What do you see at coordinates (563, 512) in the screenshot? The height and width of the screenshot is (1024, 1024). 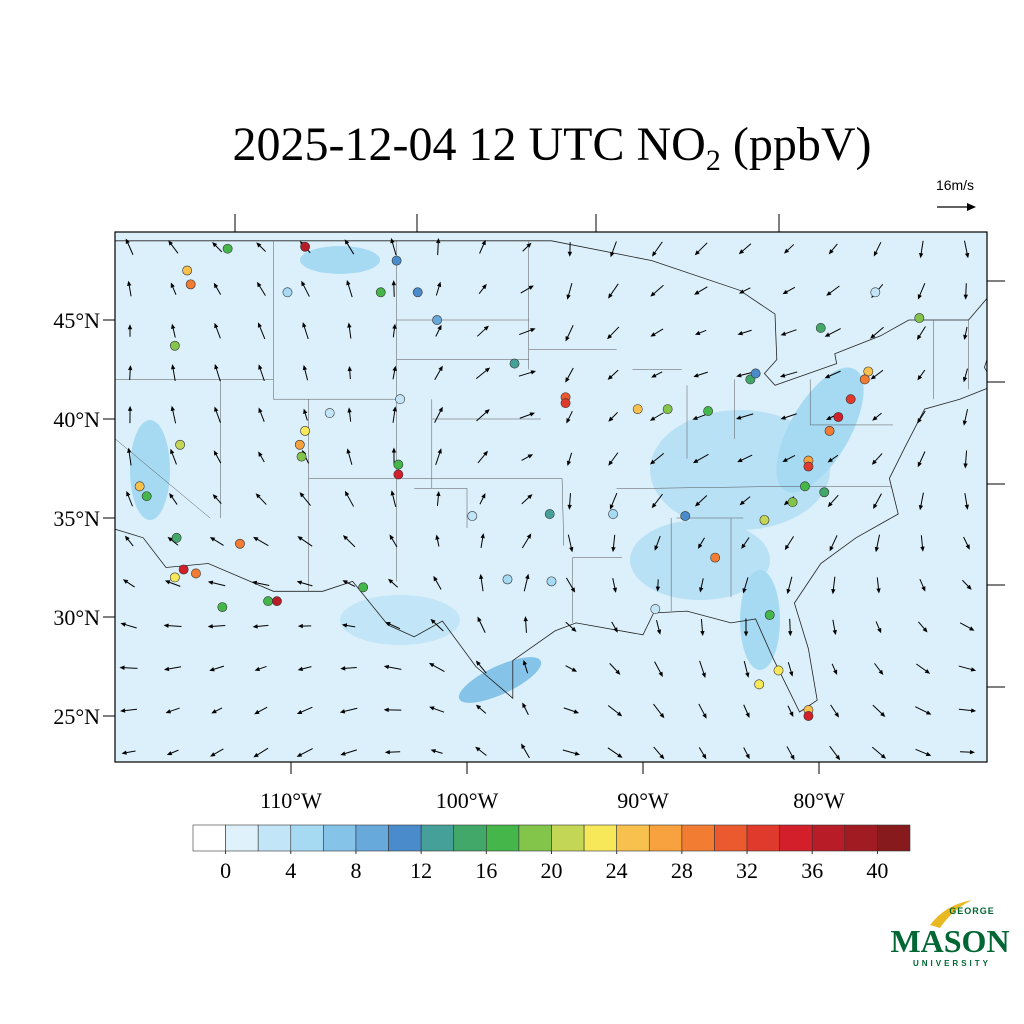 I see `state-border` at bounding box center [563, 512].